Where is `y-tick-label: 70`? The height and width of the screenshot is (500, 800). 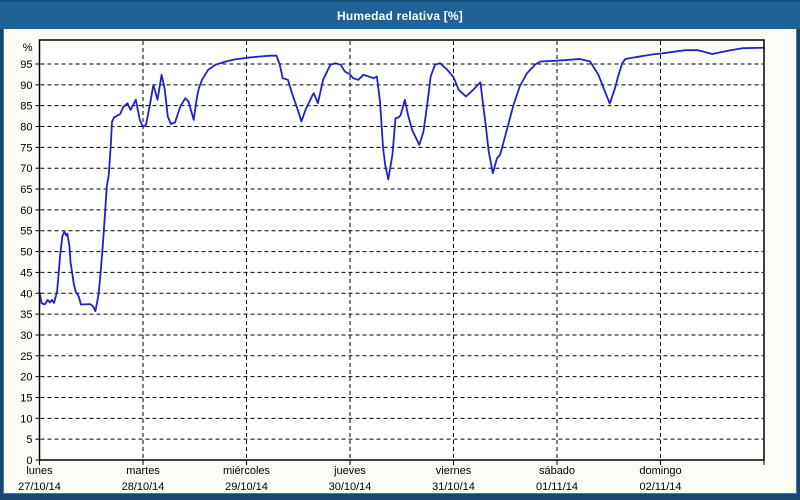
y-tick-label: 70 is located at coordinates (26, 169).